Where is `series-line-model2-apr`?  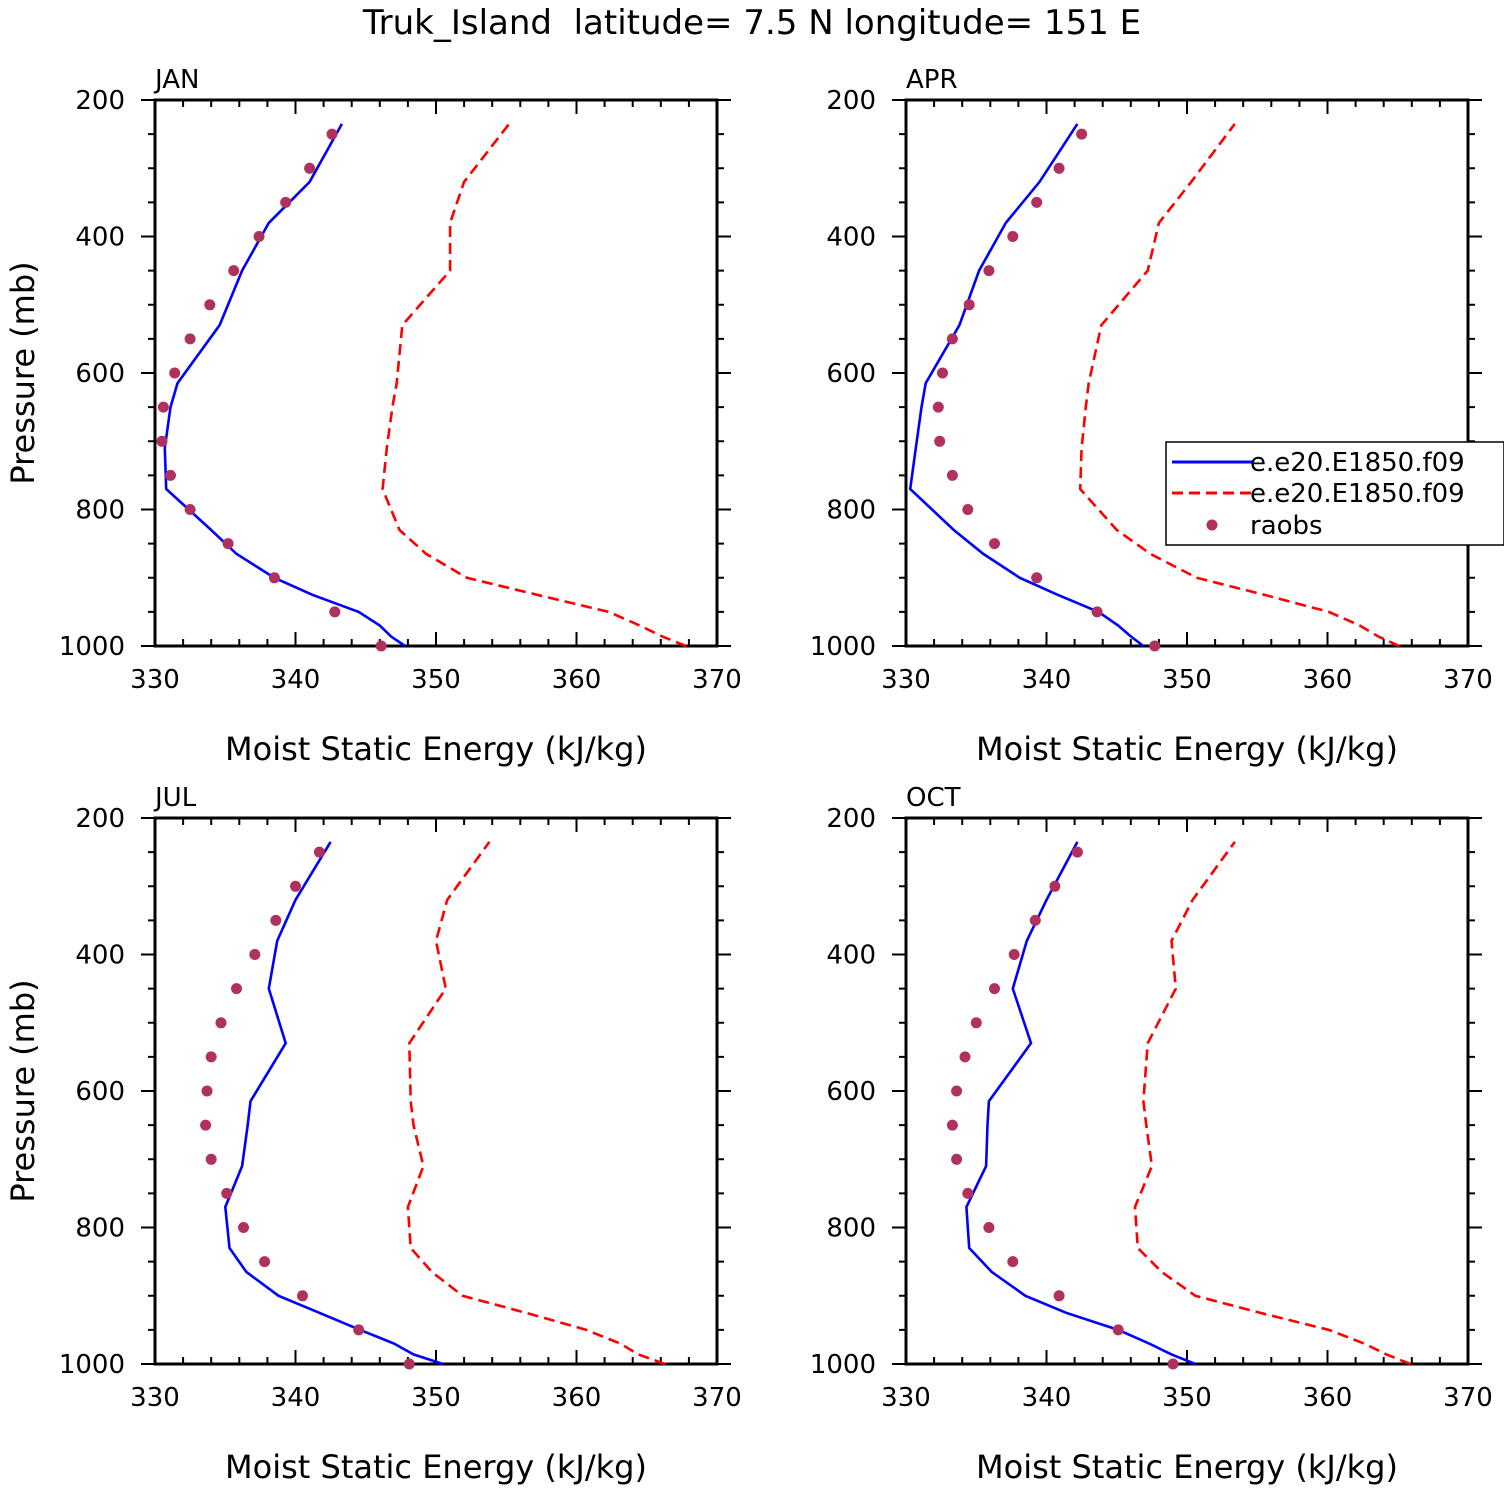 series-line-model2-apr is located at coordinates (1239, 385).